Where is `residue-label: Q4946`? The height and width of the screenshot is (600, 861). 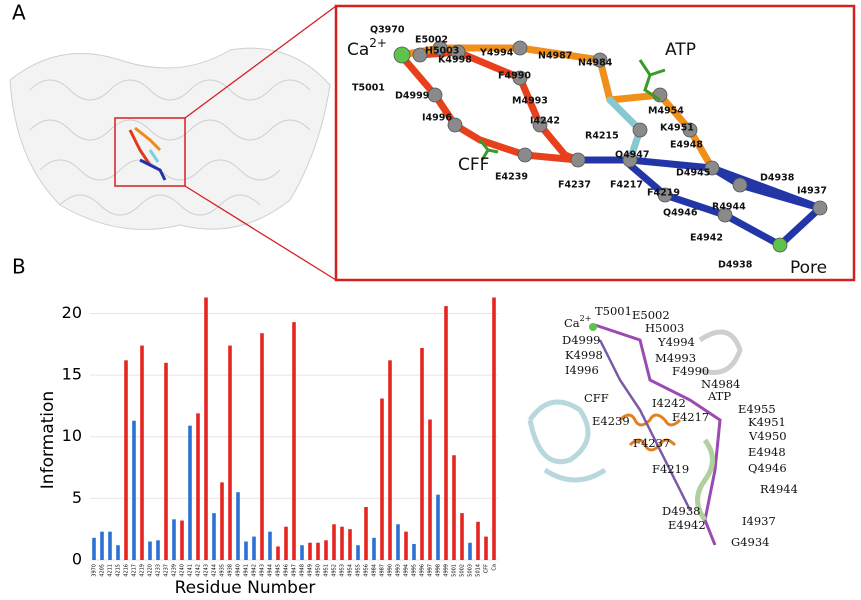 residue-label: Q4946 is located at coordinates (680, 213).